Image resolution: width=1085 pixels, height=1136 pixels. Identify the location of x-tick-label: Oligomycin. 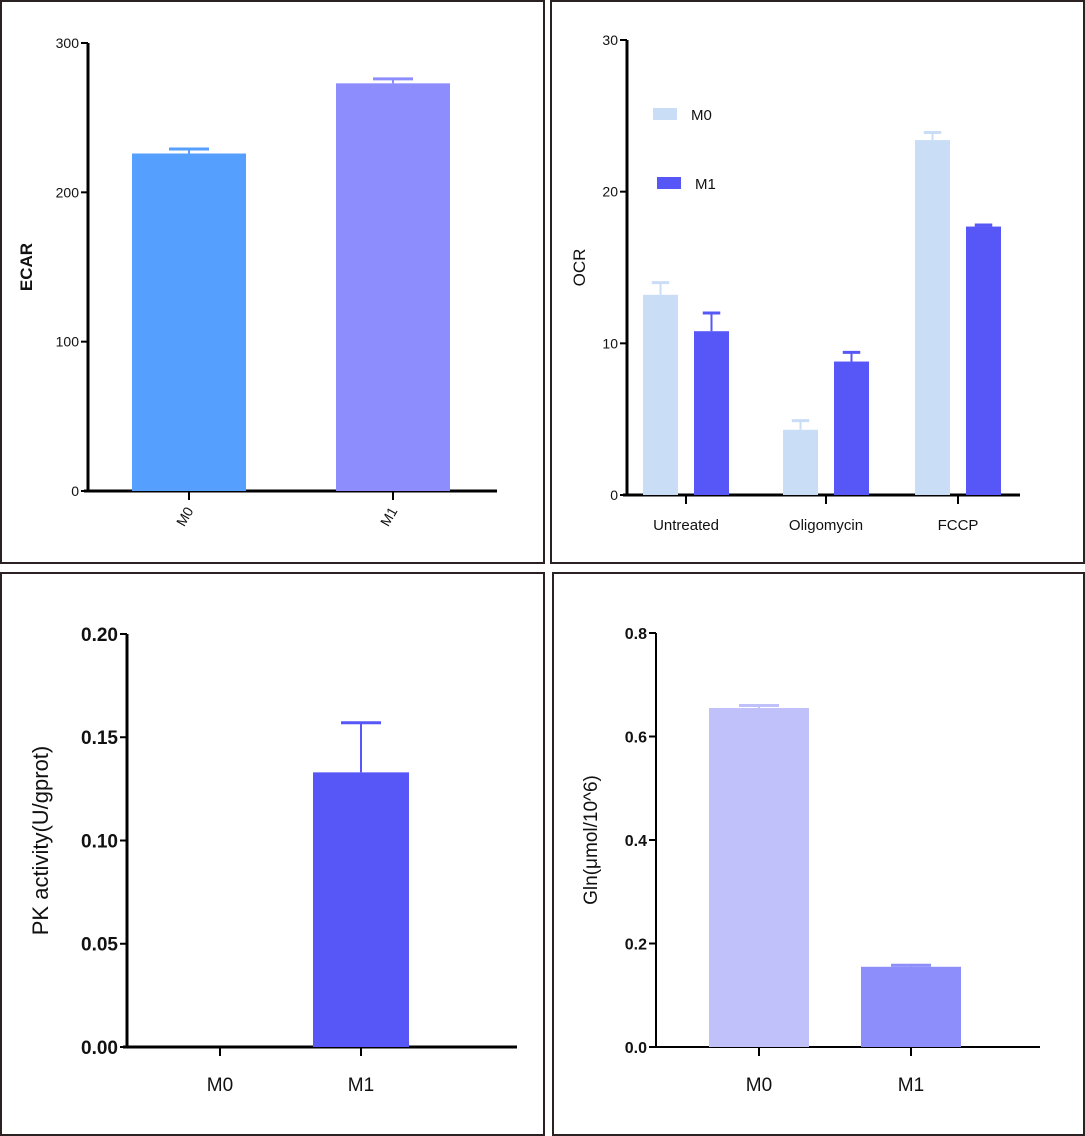
(826, 525).